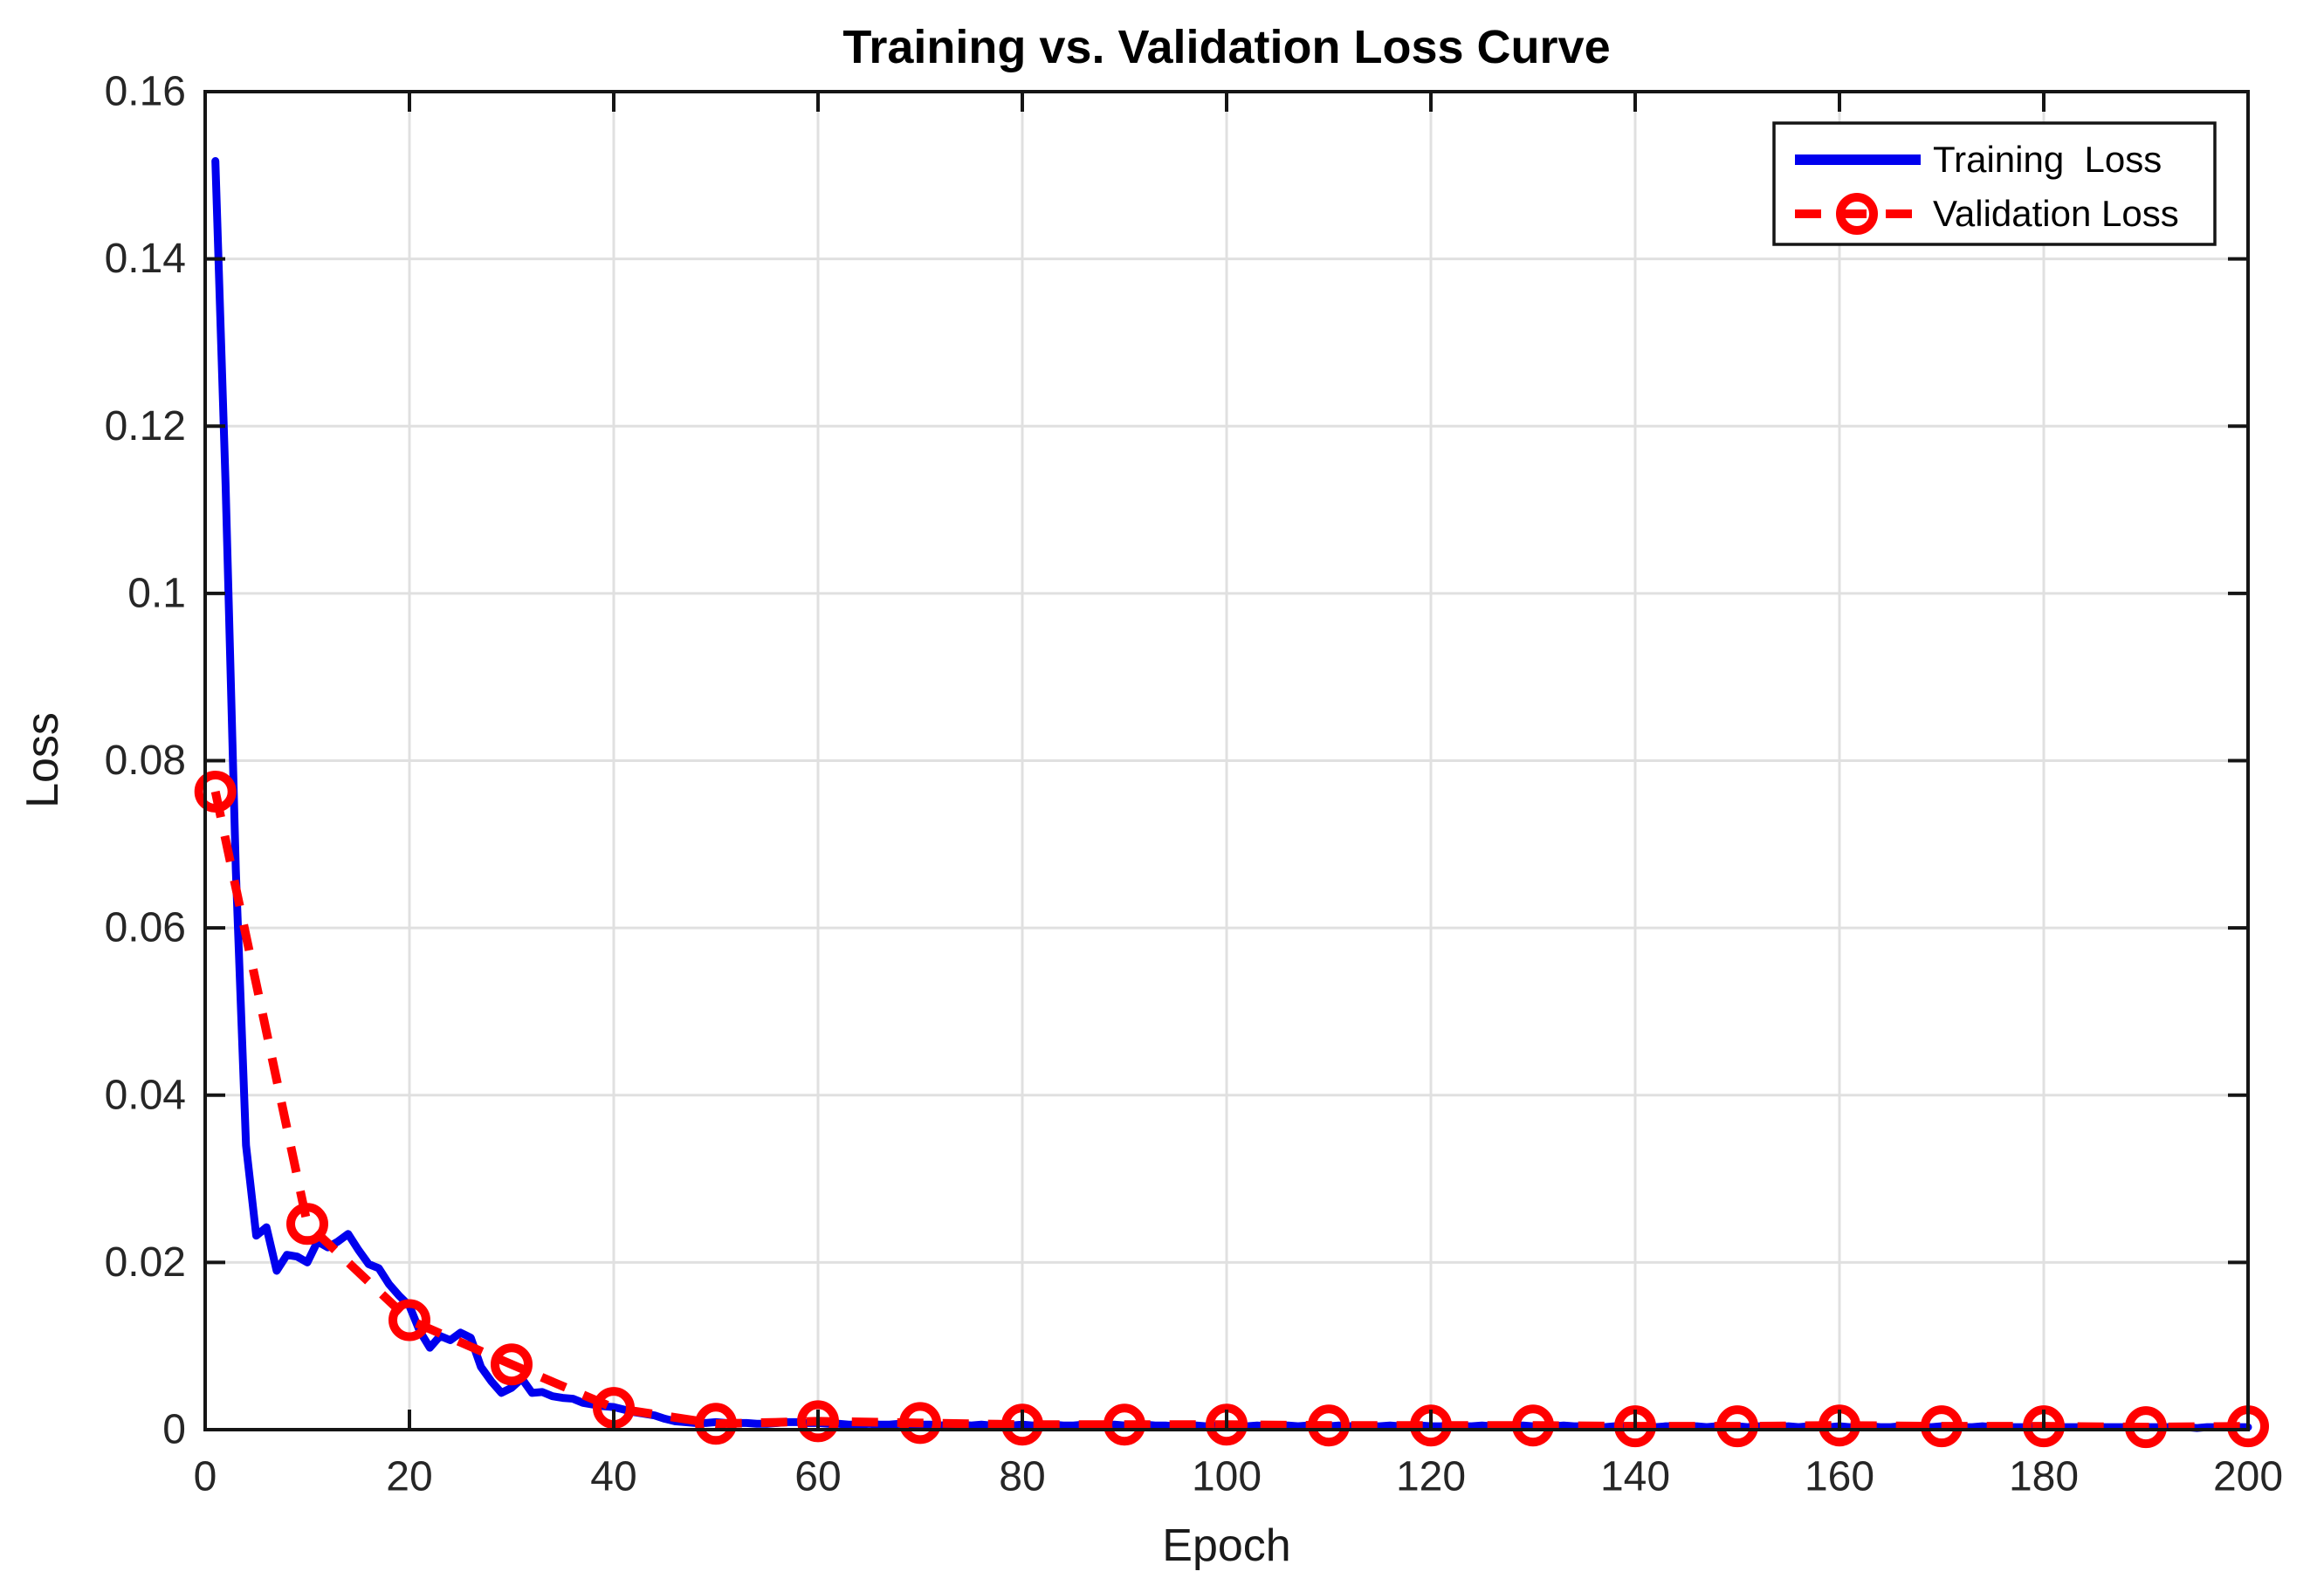 Image resolution: width=2324 pixels, height=1592 pixels. What do you see at coordinates (2056, 214) in the screenshot?
I see `legend-validation-label: Validation Loss` at bounding box center [2056, 214].